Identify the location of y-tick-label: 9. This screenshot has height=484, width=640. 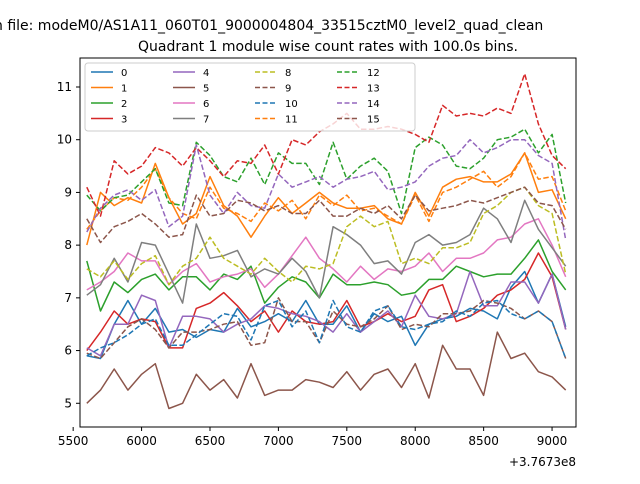
(68, 192).